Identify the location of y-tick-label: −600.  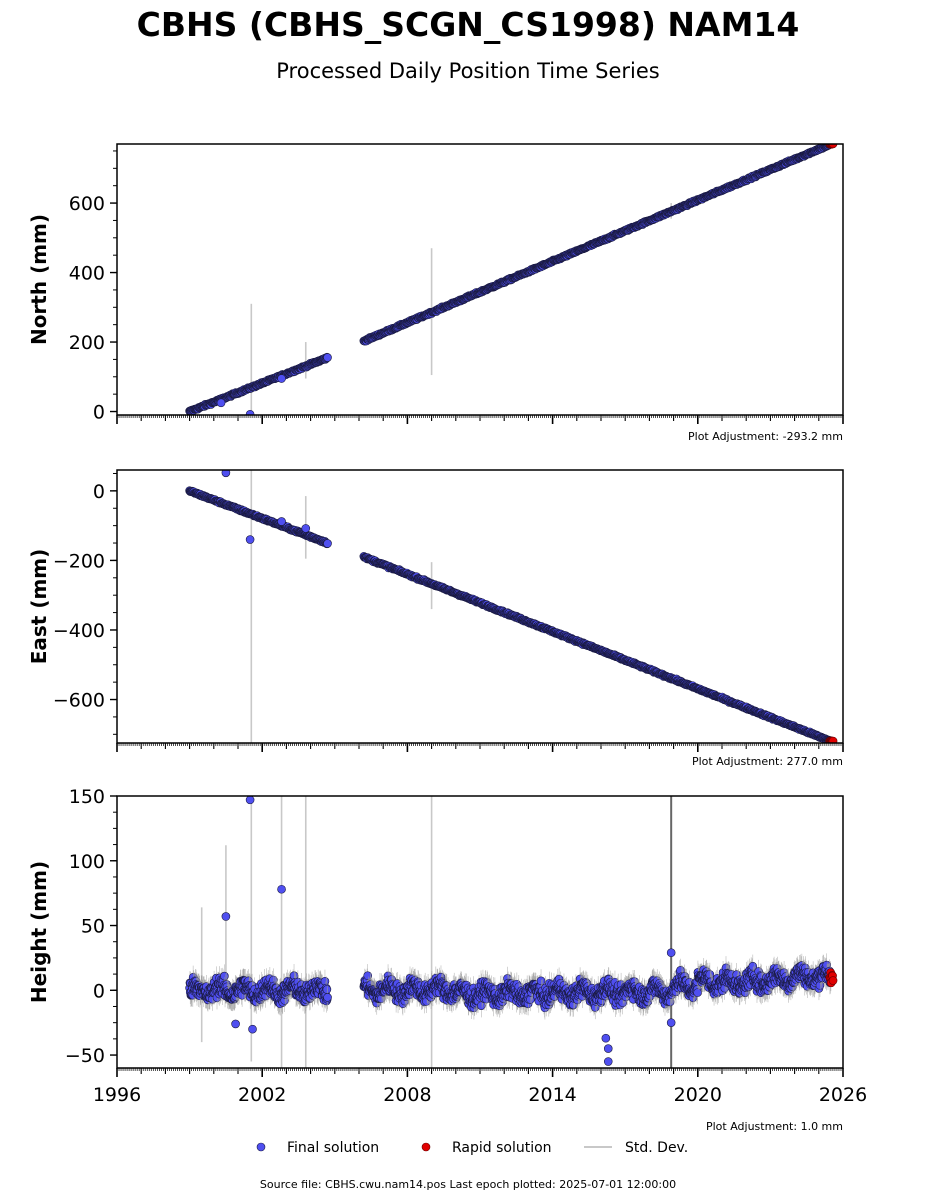
(79, 701).